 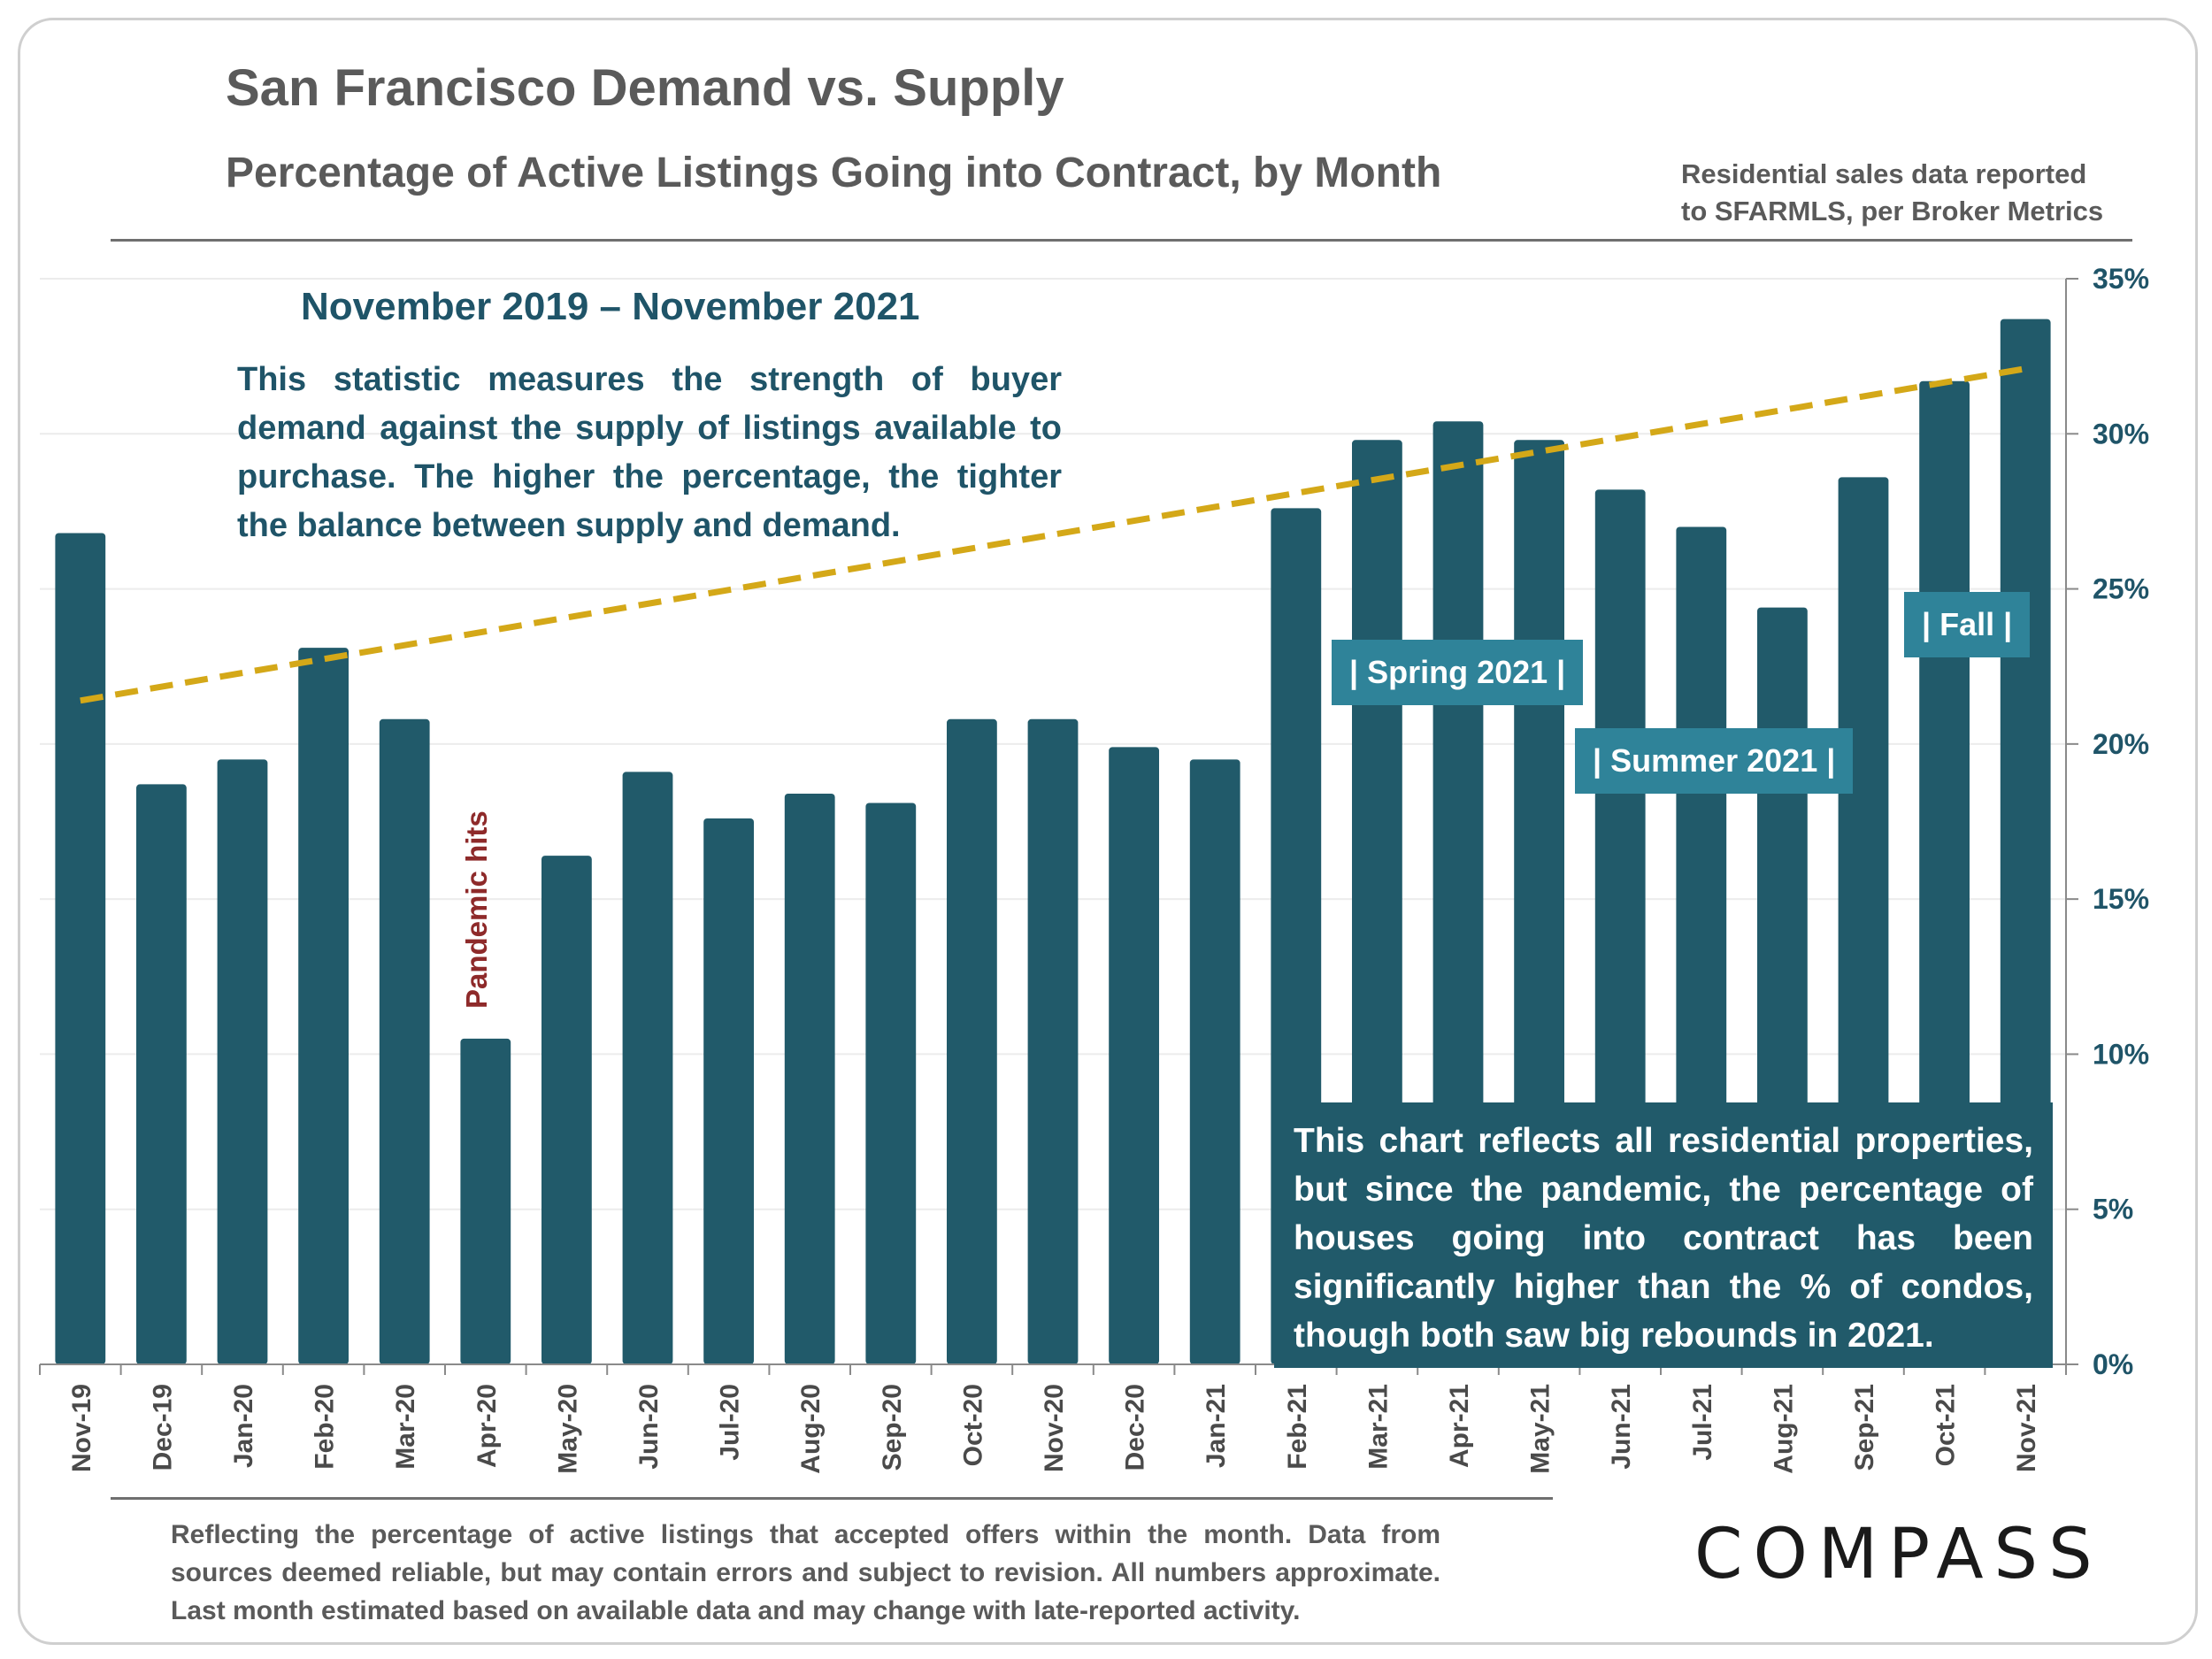 What do you see at coordinates (1864, 1427) in the screenshot?
I see `x-tick-label: Sep-21` at bounding box center [1864, 1427].